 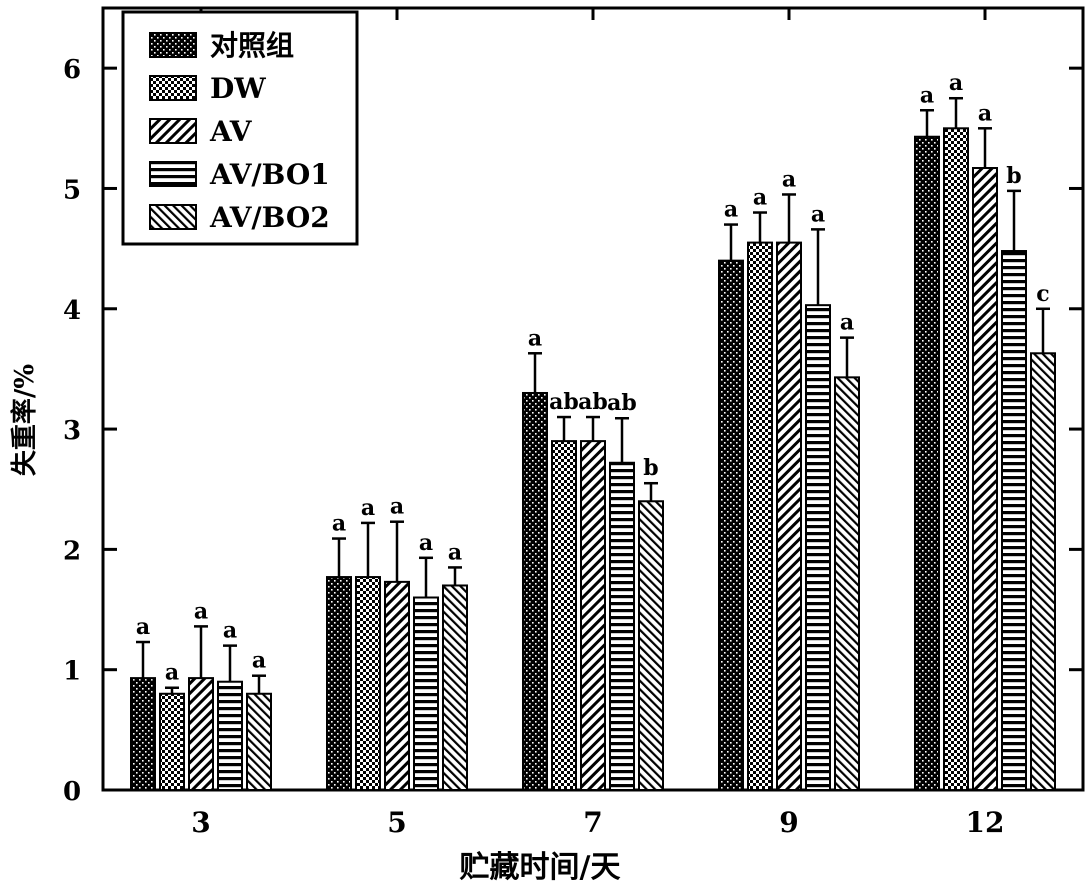 I want to click on y-tick-label: 4, so click(x=72, y=311).